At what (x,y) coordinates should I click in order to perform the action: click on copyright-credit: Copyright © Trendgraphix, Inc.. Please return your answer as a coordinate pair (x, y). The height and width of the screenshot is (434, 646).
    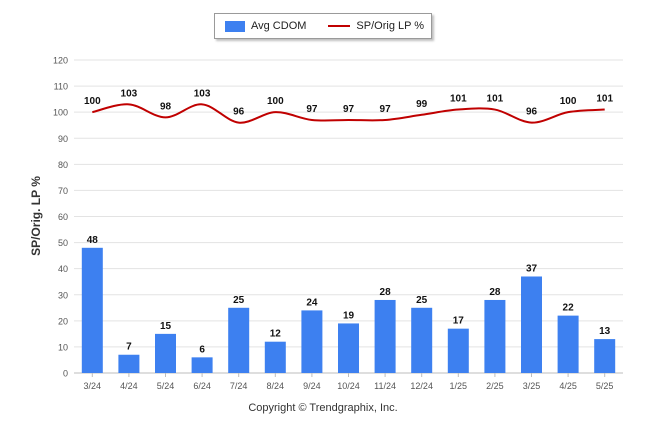
    Looking at the image, I should click on (323, 408).